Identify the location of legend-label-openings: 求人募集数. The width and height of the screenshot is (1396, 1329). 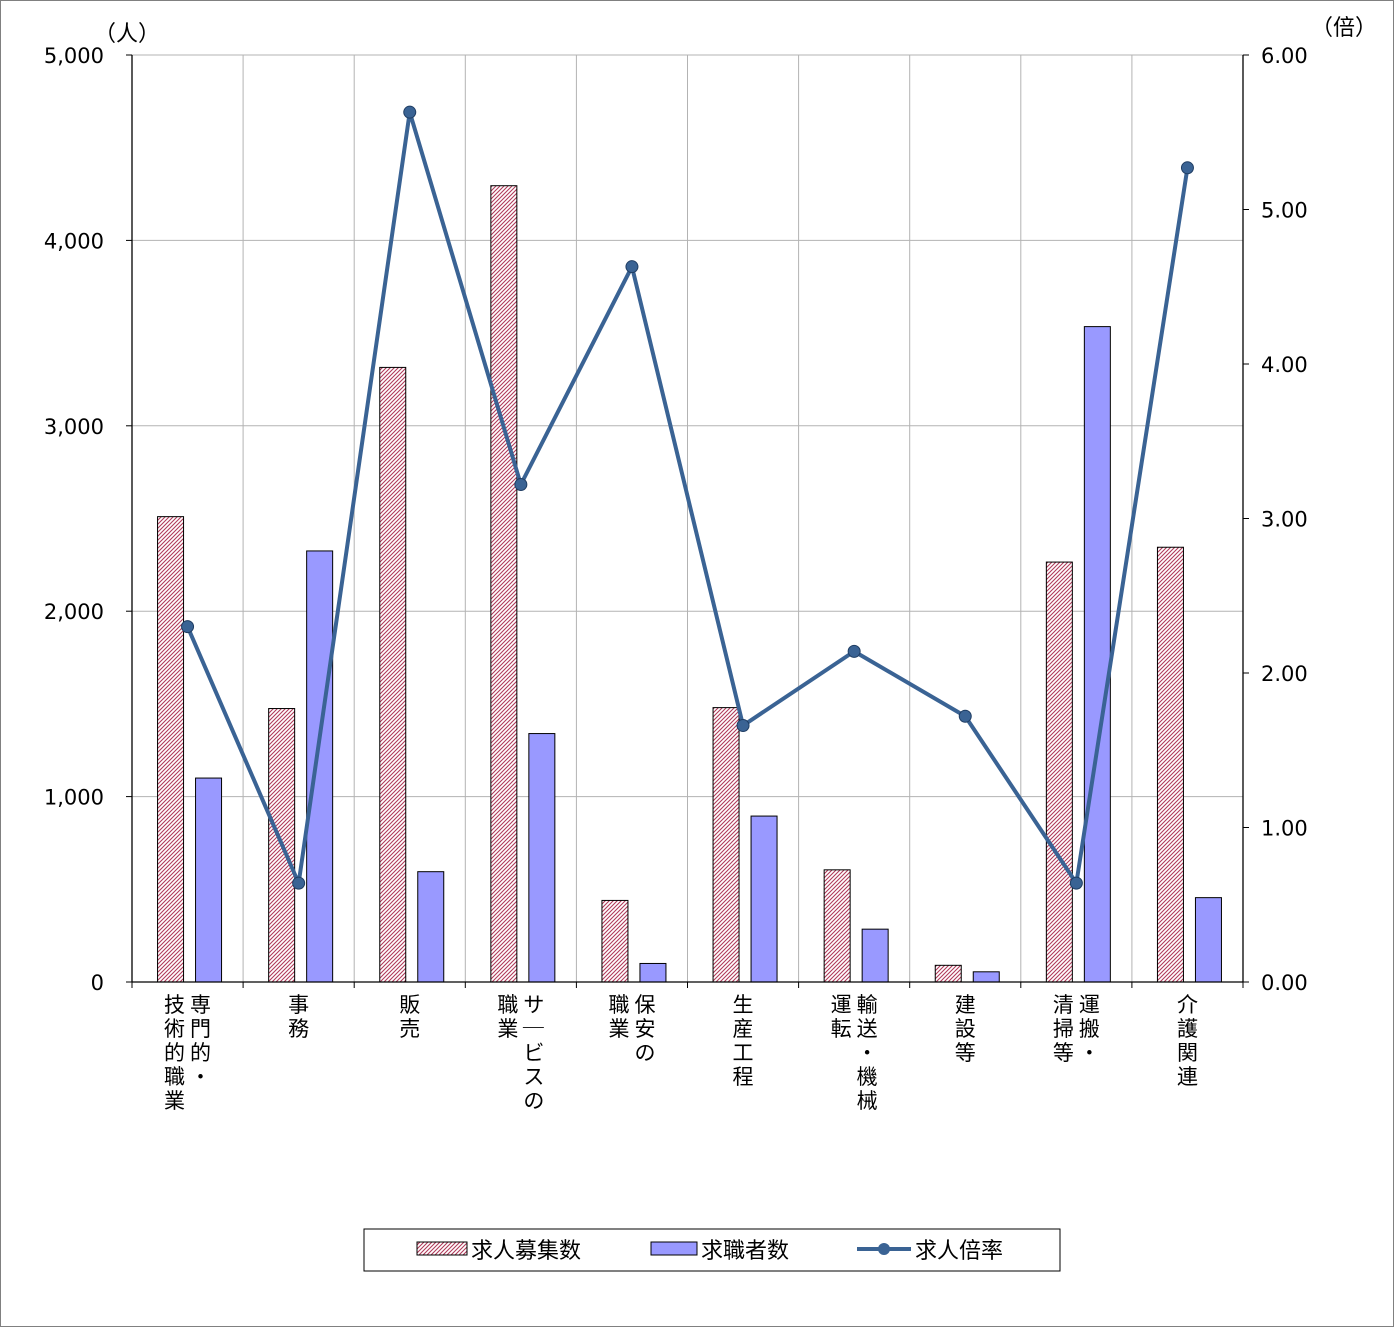
(526, 1251).